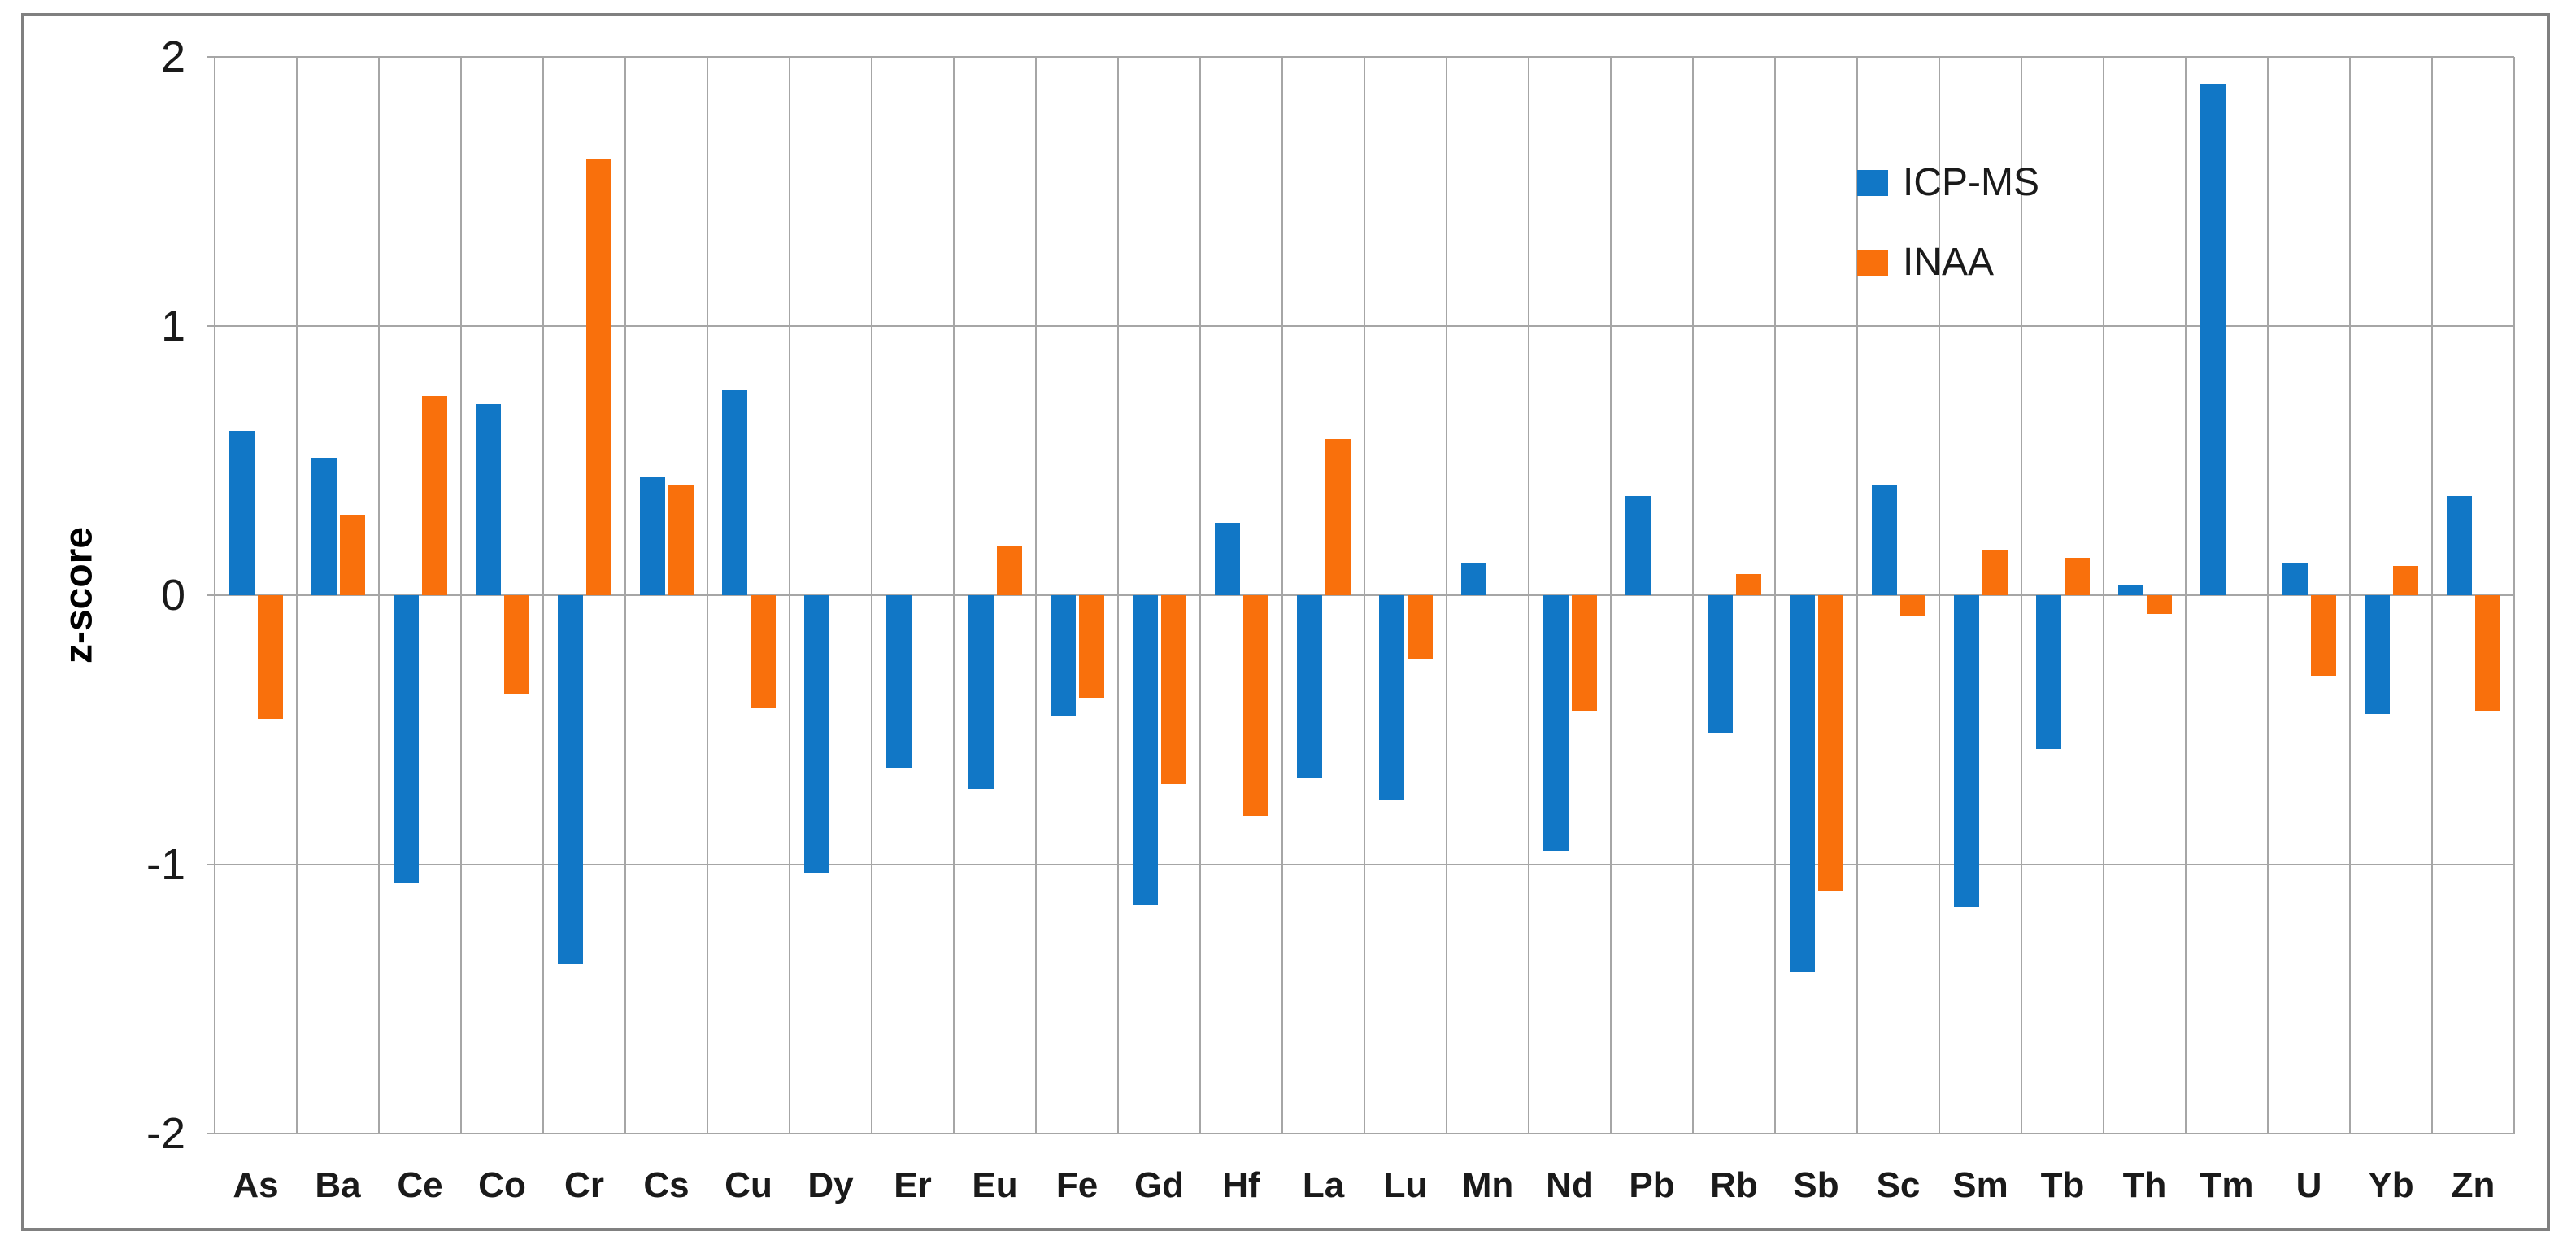  What do you see at coordinates (1488, 1185) in the screenshot?
I see `x-tick-label-Mn: Mn` at bounding box center [1488, 1185].